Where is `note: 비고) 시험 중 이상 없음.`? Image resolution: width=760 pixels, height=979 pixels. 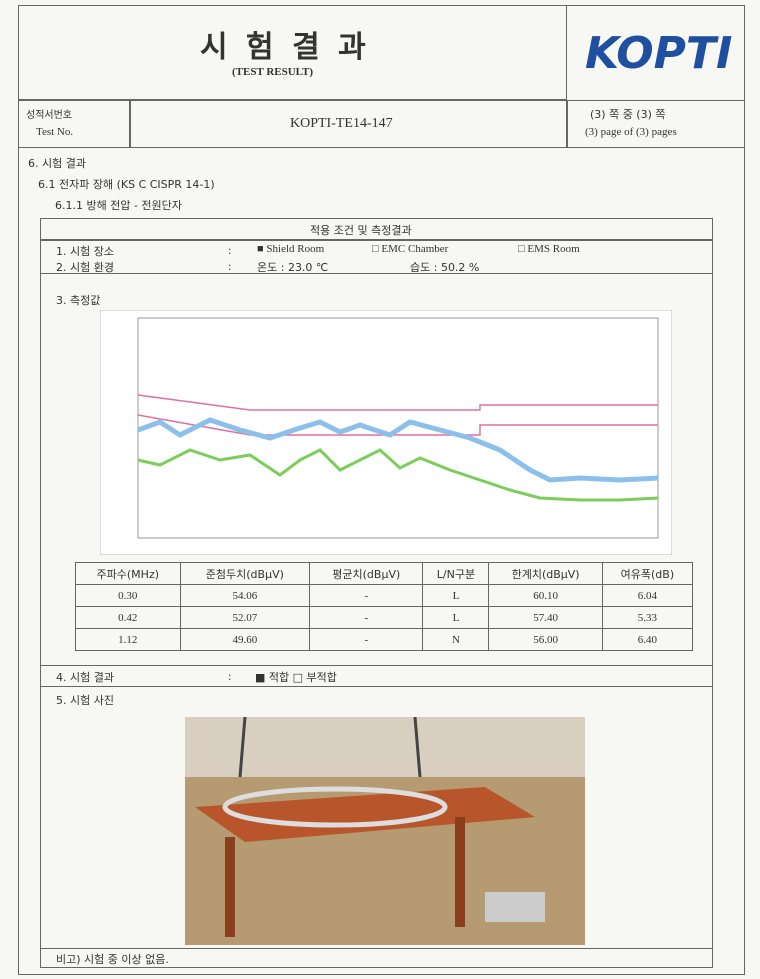 note: 비고) 시험 중 이상 없음. is located at coordinates (112, 959).